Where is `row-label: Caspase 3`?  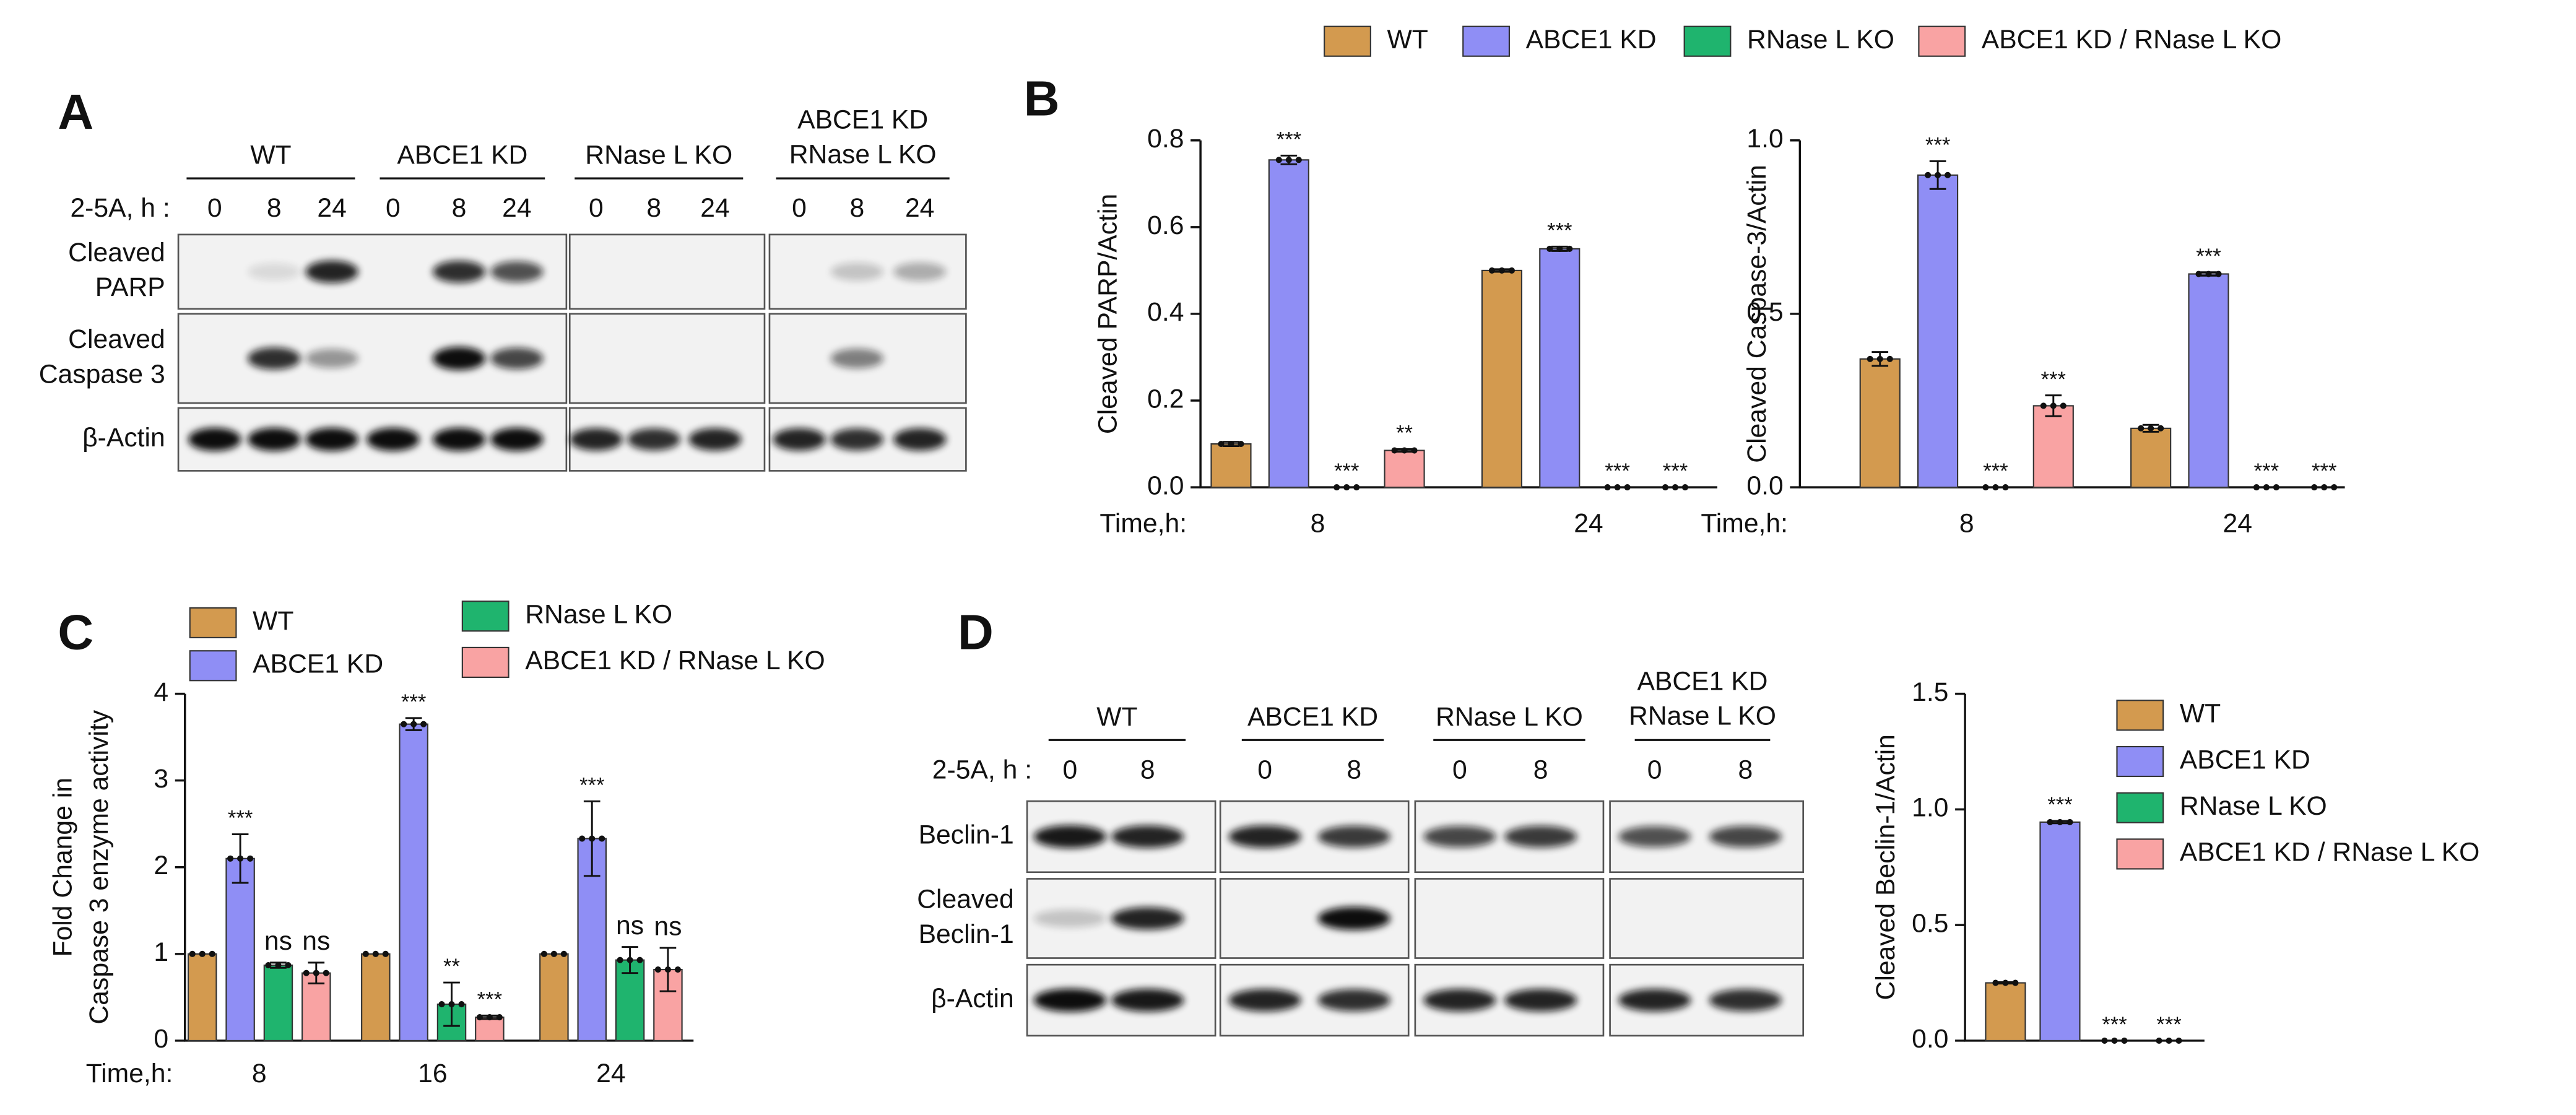 row-label: Caspase 3 is located at coordinates (102, 374).